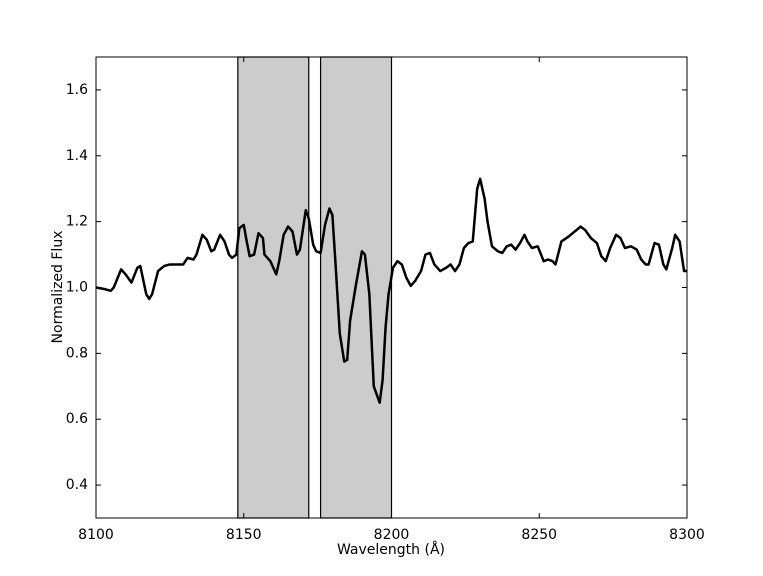  I want to click on y-tick-label: 0.4, so click(77, 485).